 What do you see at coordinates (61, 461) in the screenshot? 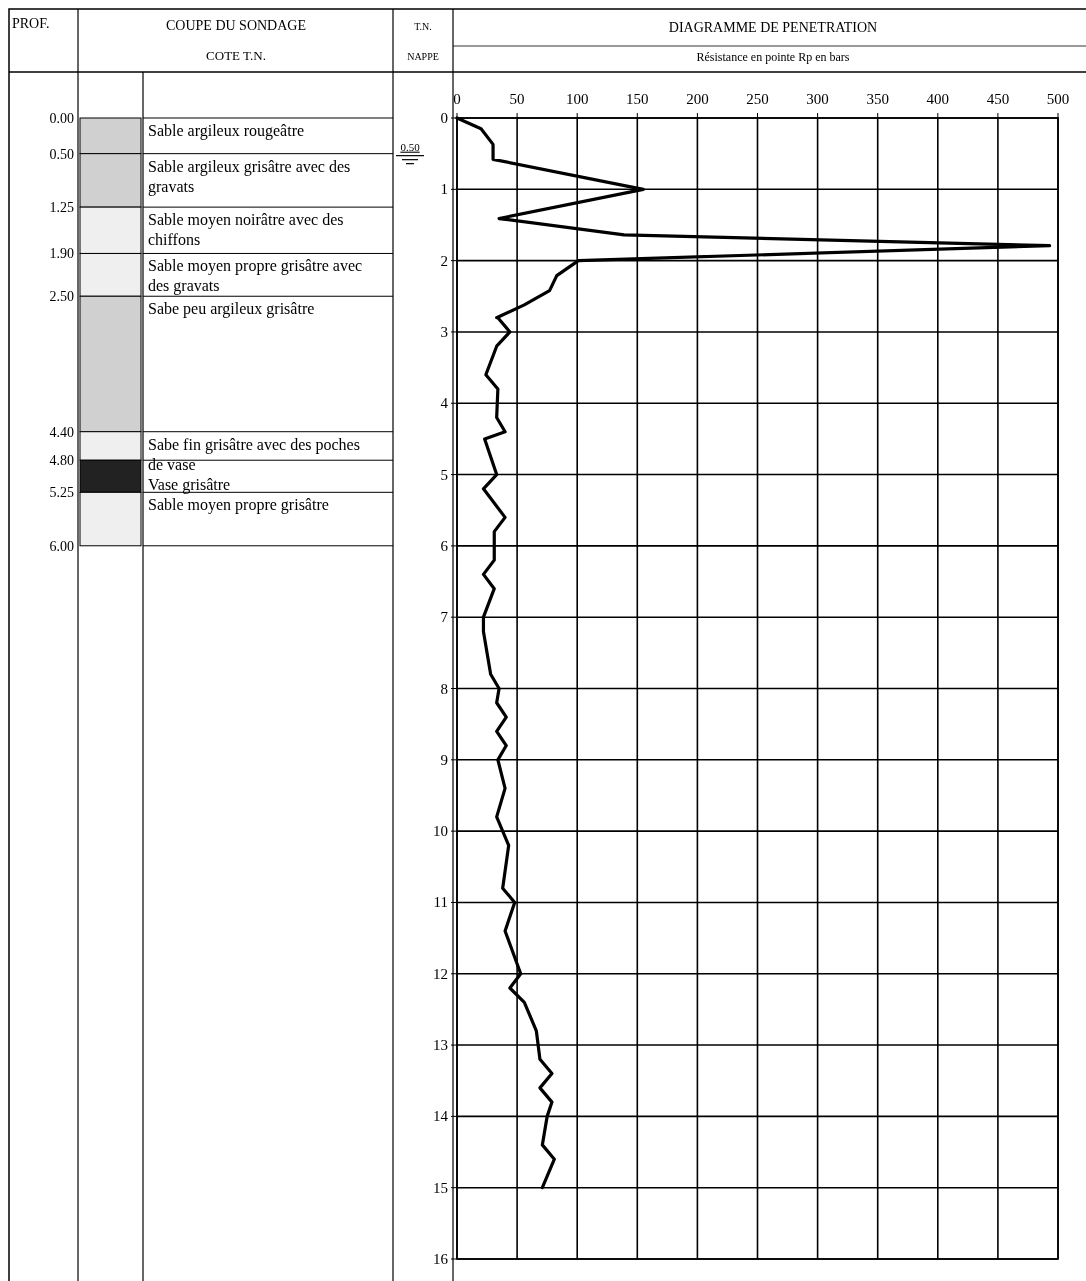
I see `y-tick-label: 4.80` at bounding box center [61, 461].